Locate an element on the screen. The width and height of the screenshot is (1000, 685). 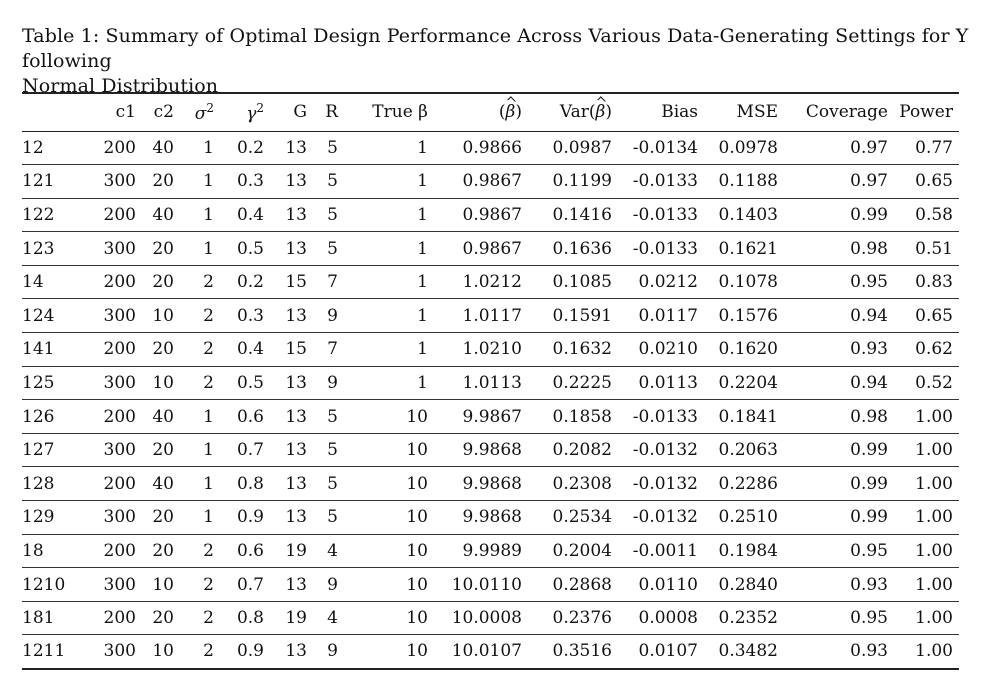
cell-bias: 0.0210 is located at coordinates (668, 349).